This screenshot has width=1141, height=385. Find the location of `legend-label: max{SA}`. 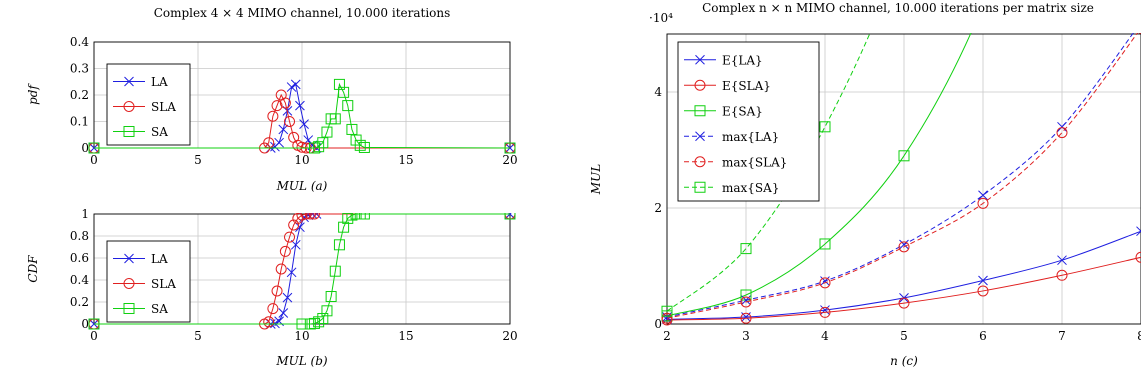

legend-label: max{SA} is located at coordinates (750, 188).